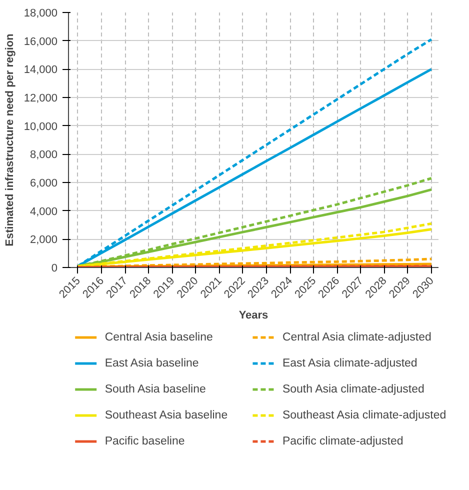  What do you see at coordinates (44, 240) in the screenshot?
I see `y-tick-label: 2,000` at bounding box center [44, 240].